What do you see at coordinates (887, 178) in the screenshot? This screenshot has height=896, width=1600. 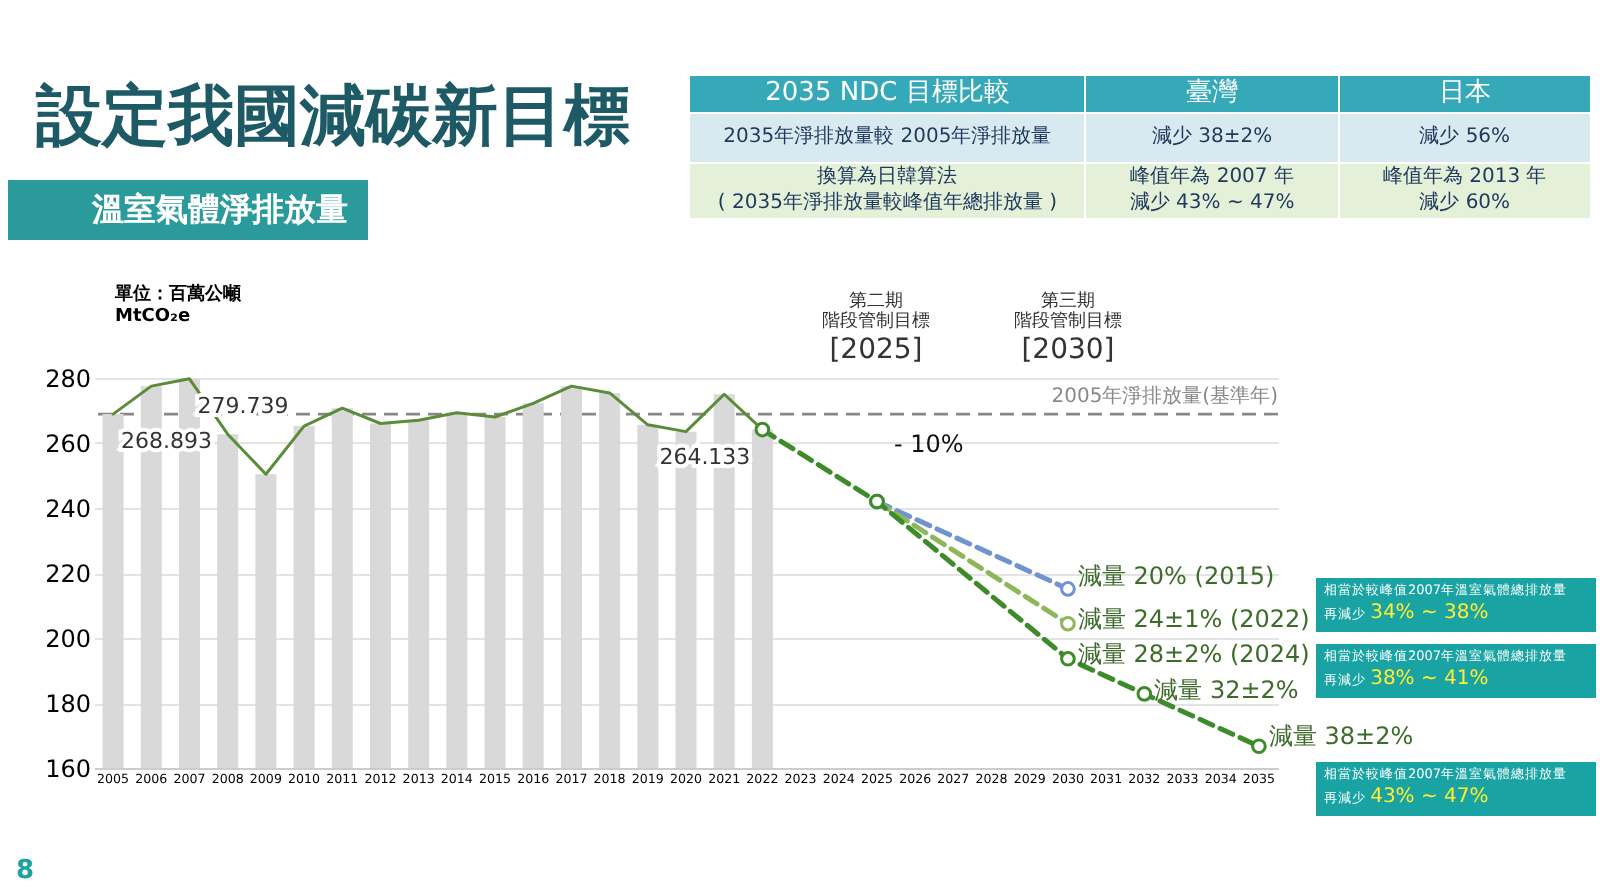 I see `text: 換算為日韓算法` at bounding box center [887, 178].